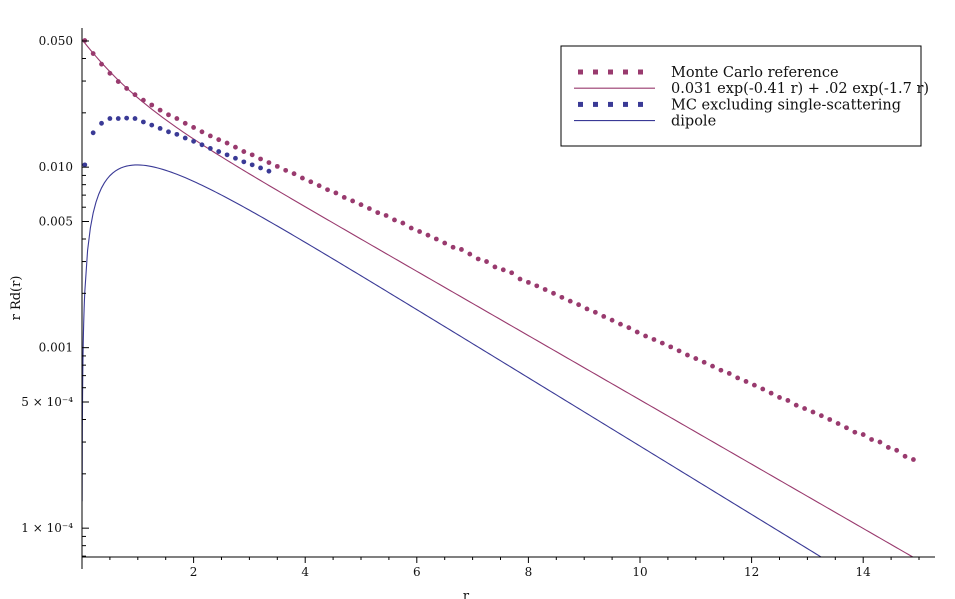 The image size is (955, 599). Describe the element at coordinates (56, 167) in the screenshot. I see `y-tick-label: 0.010` at that location.